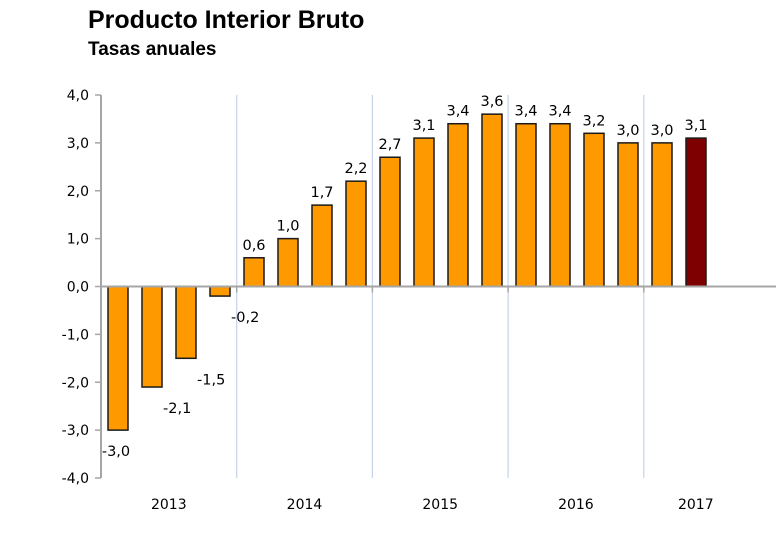 The height and width of the screenshot is (533, 776). What do you see at coordinates (75, 383) in the screenshot?
I see `y-tick-label: -2,0` at bounding box center [75, 383].